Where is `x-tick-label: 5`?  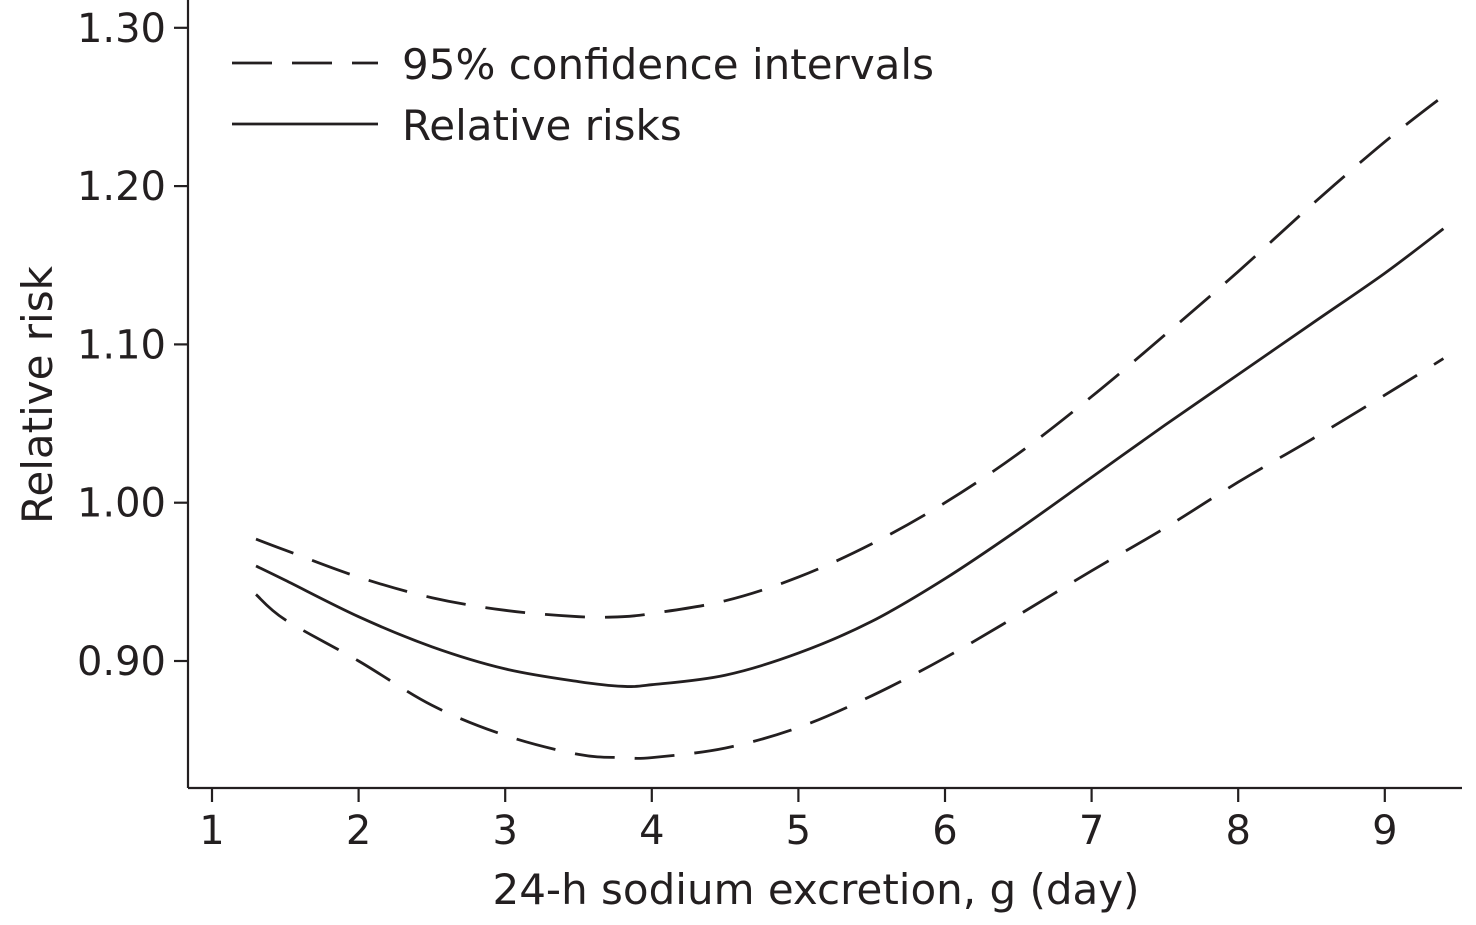 x-tick-label: 5 is located at coordinates (798, 831).